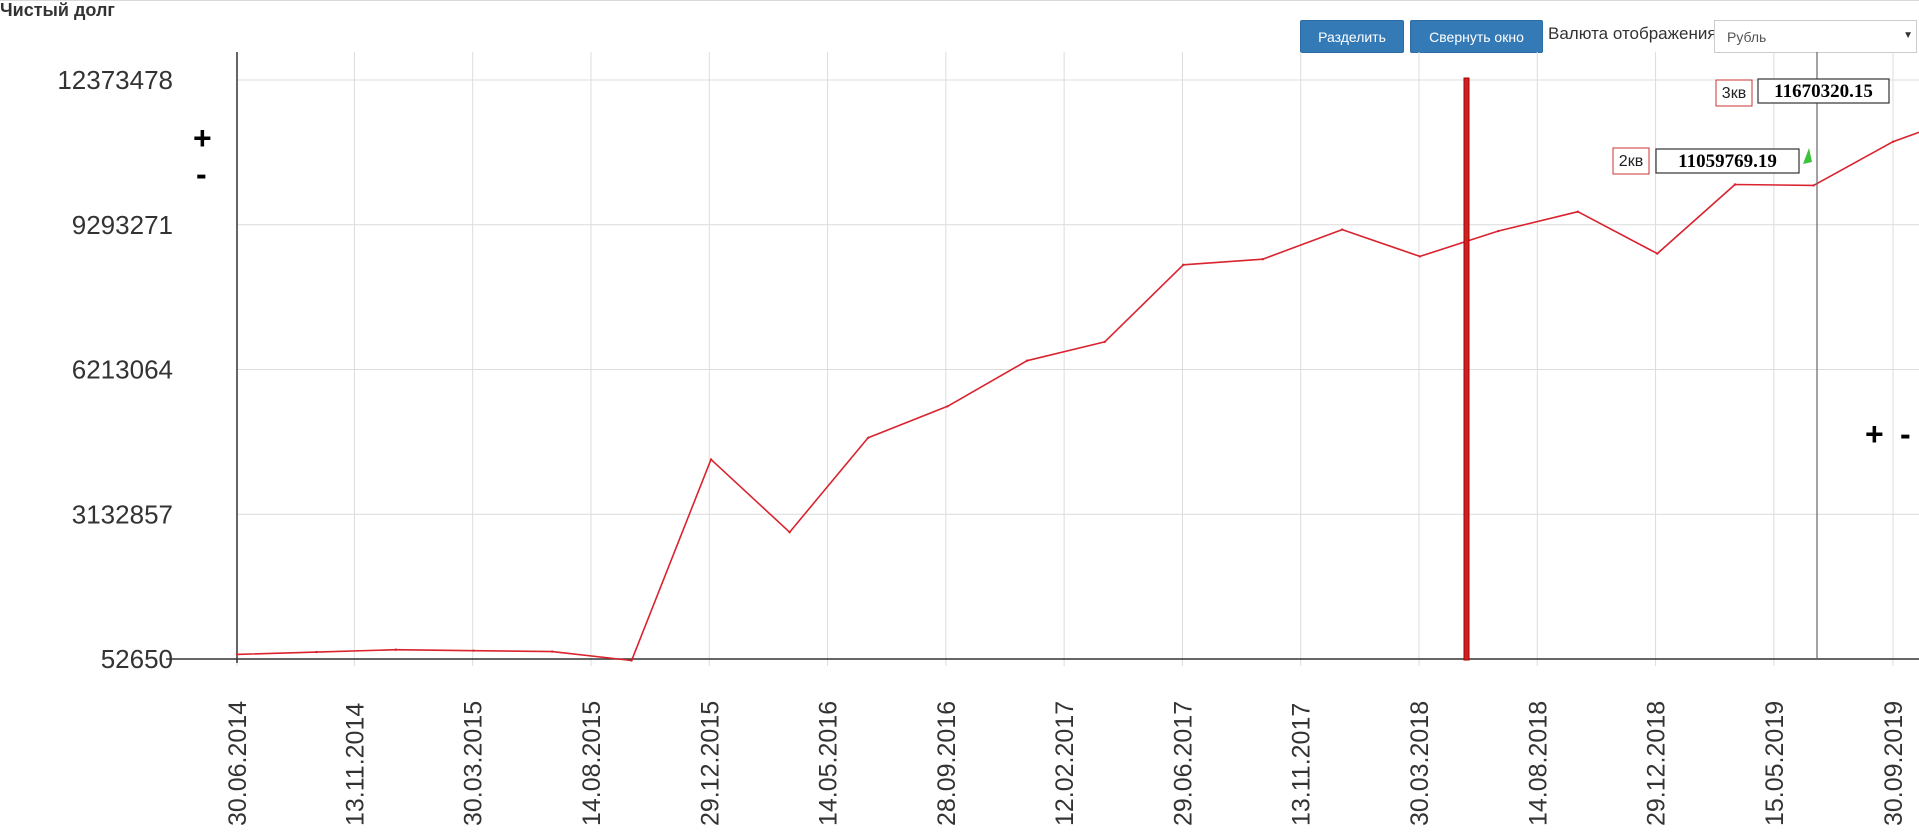  What do you see at coordinates (1874, 434) in the screenshot?
I see `x-zoom-in-button: +` at bounding box center [1874, 434].